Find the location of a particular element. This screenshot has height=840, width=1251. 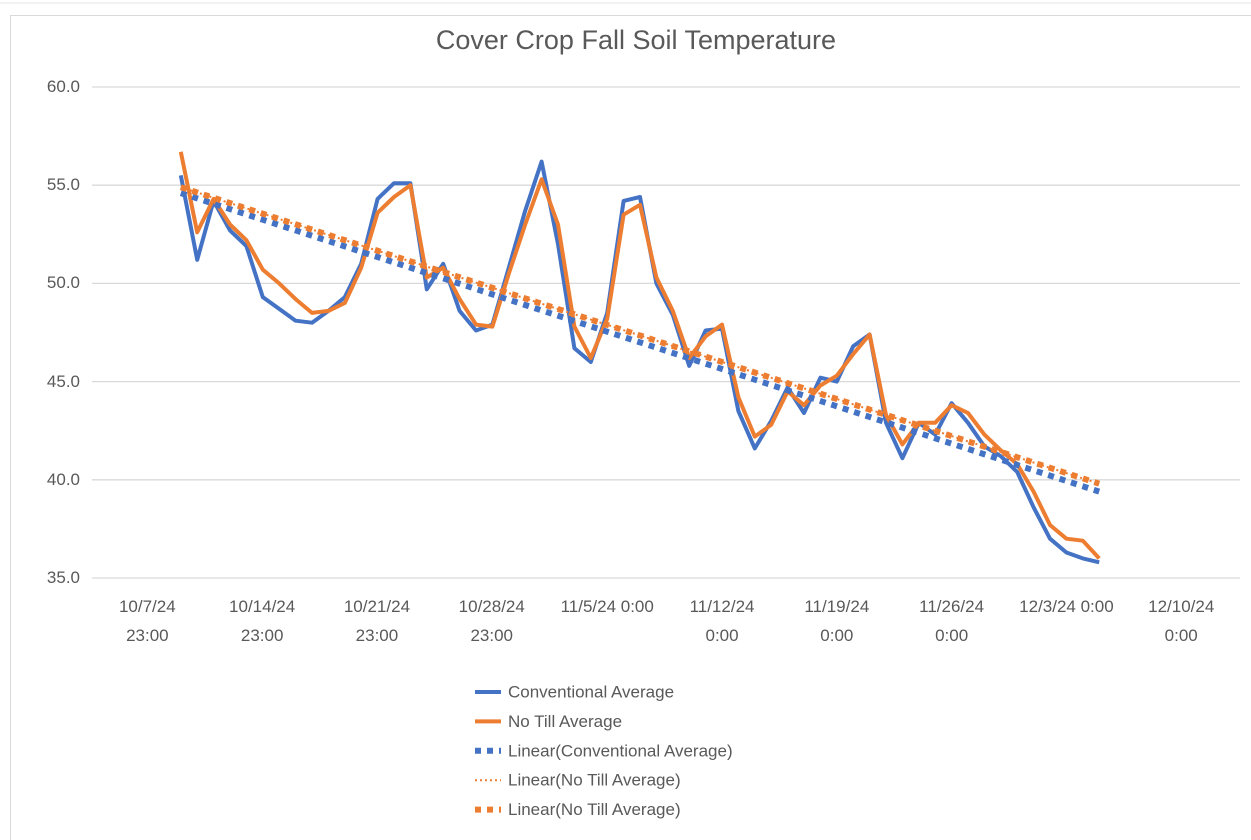

x-tick-label: 12/10/24 0:00 is located at coordinates (1181, 621).